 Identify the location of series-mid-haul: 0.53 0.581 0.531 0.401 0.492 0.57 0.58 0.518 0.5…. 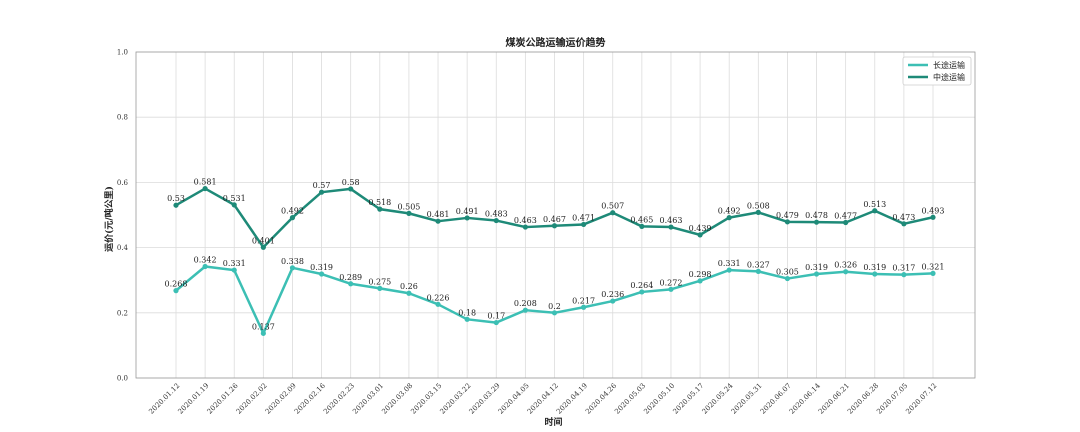
(555, 214).